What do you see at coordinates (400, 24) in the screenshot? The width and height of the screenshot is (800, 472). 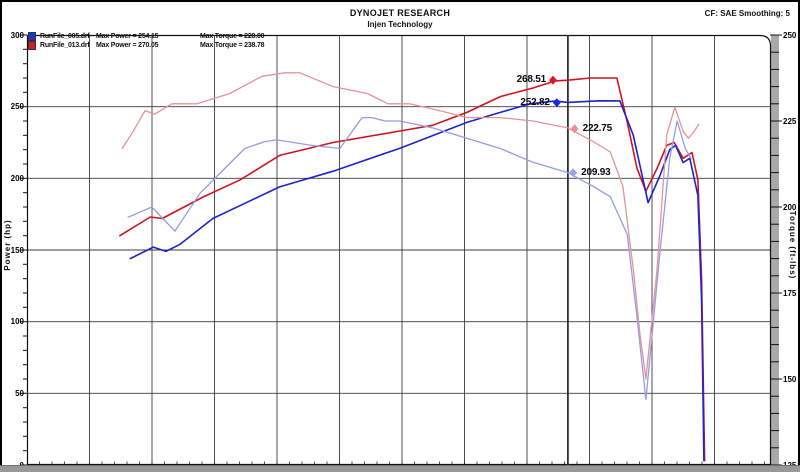 I see `chart-subtitle: Injen Technology` at bounding box center [400, 24].